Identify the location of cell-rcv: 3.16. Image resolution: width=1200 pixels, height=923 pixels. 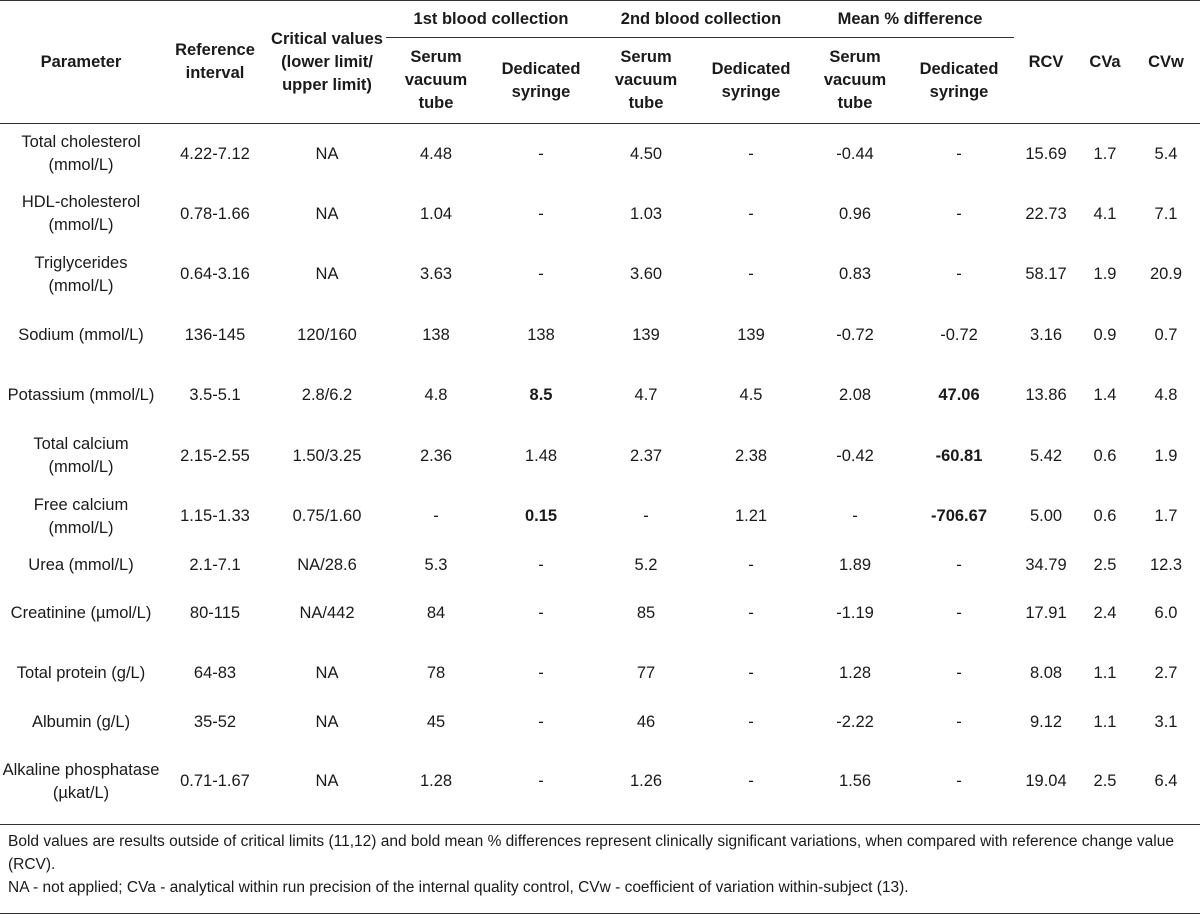
(1046, 334).